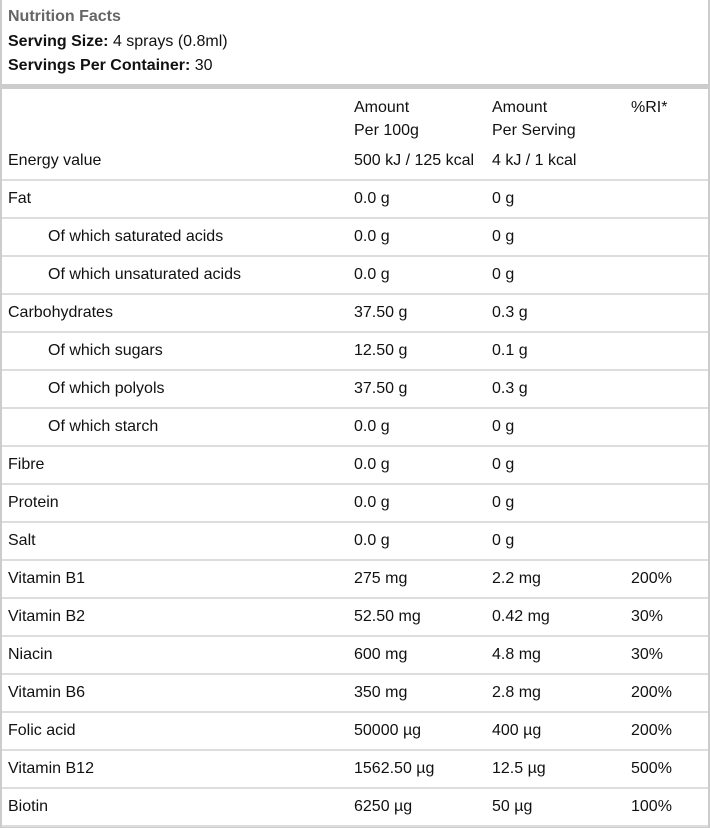 The height and width of the screenshot is (828, 710). Describe the element at coordinates (203, 65) in the screenshot. I see `value: 30` at that location.